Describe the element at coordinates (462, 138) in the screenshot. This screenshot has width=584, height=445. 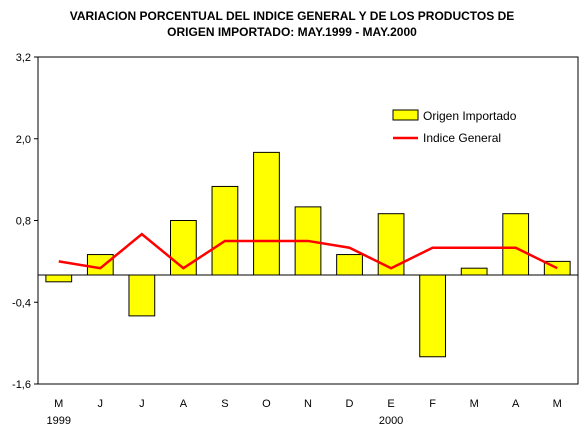
I see `legend-label-indice-general: Indice General` at that location.